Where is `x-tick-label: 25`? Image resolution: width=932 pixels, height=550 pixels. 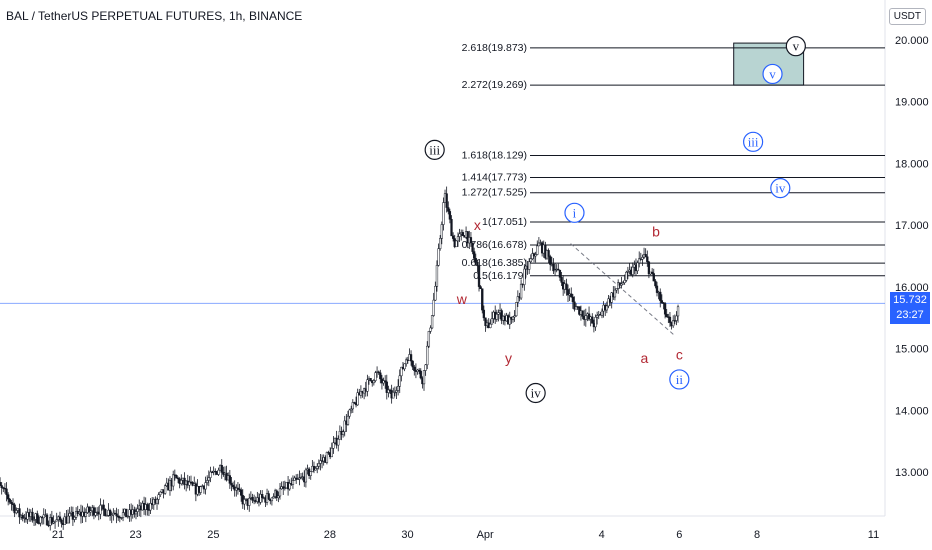
x-tick-label: 25 is located at coordinates (213, 535).